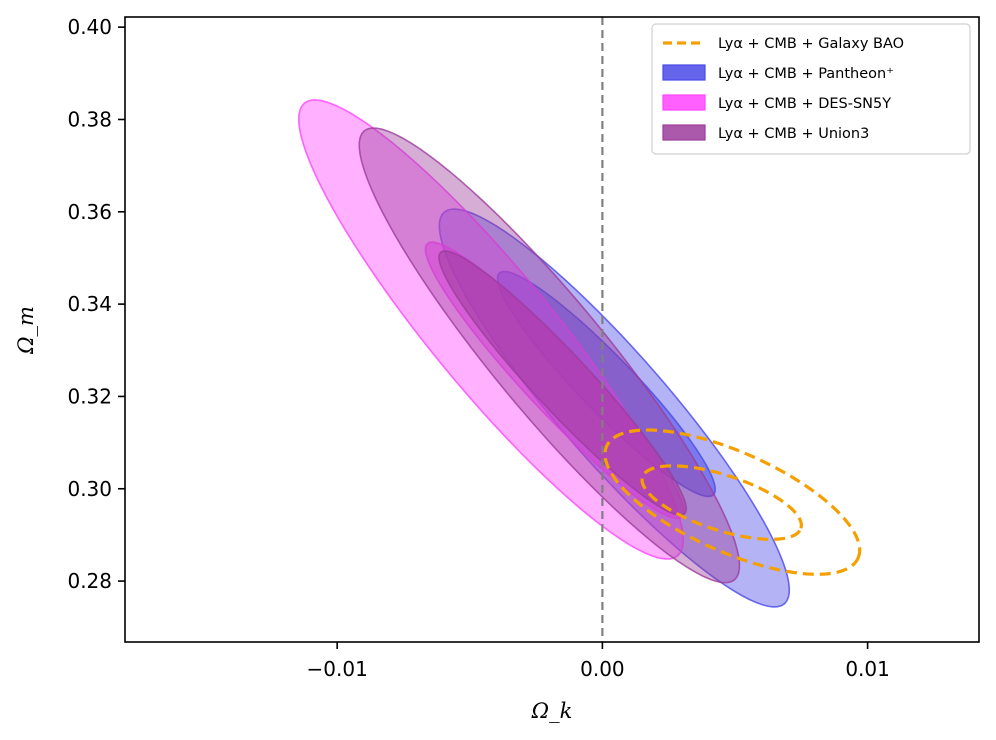 This screenshot has width=996, height=740. What do you see at coordinates (89, 212) in the screenshot?
I see `y-tick-label: 0.36` at bounding box center [89, 212].